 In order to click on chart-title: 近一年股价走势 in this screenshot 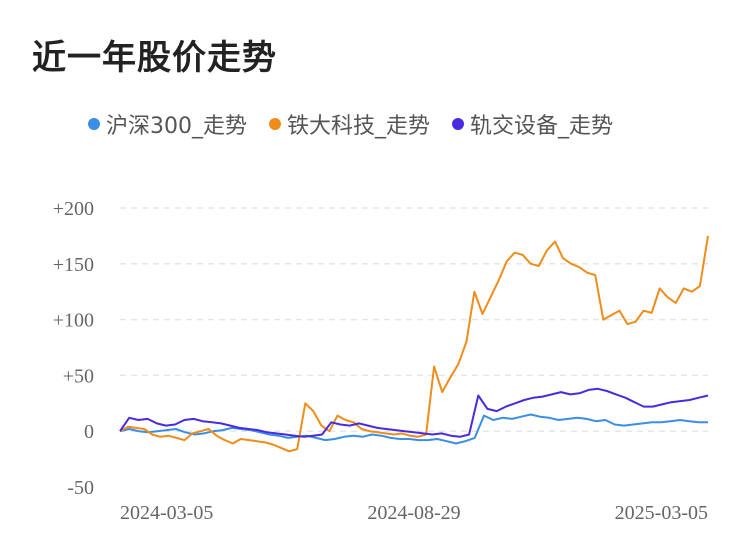, I will do `click(154, 58)`.